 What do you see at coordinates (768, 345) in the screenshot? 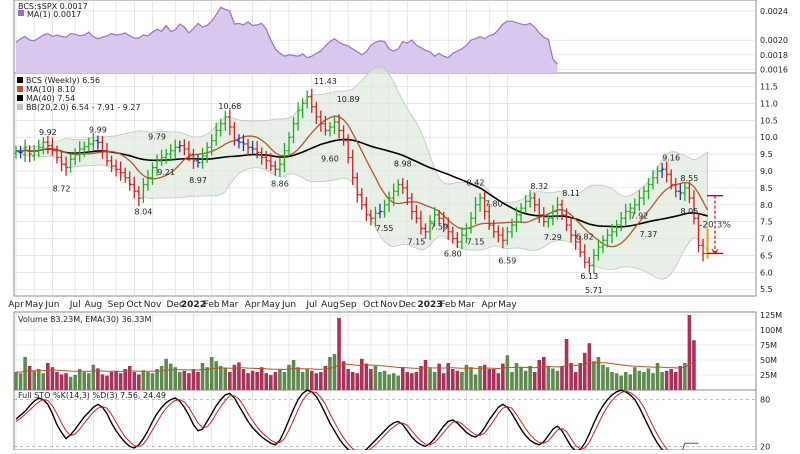
I see `volume-y-tick-label: 75M` at bounding box center [768, 345].